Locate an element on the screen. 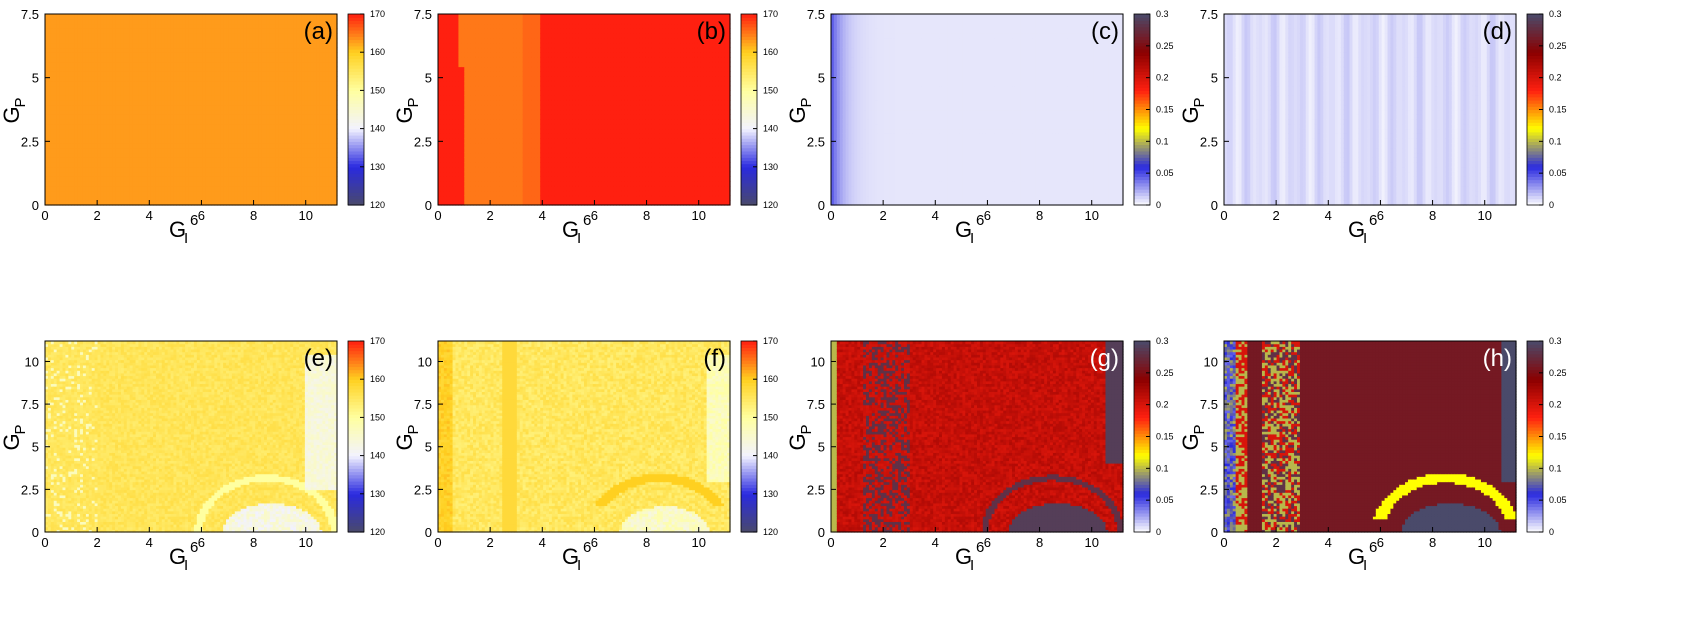 Image resolution: width=1708 pixels, height=623 pixels. heatmap-cells is located at coordinates (191, 110).